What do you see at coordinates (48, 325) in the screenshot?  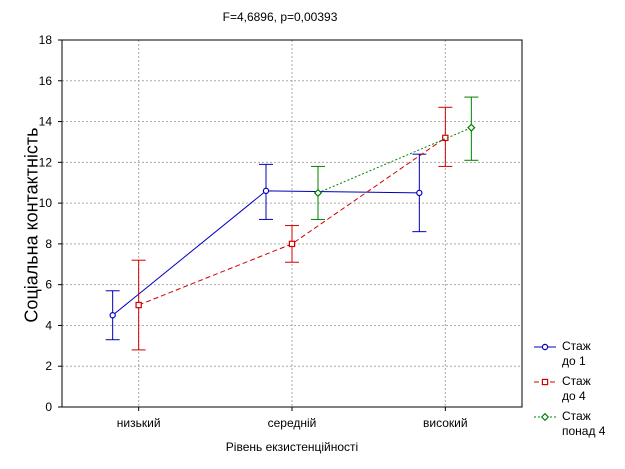 I see `y-tick-label: 4` at bounding box center [48, 325].